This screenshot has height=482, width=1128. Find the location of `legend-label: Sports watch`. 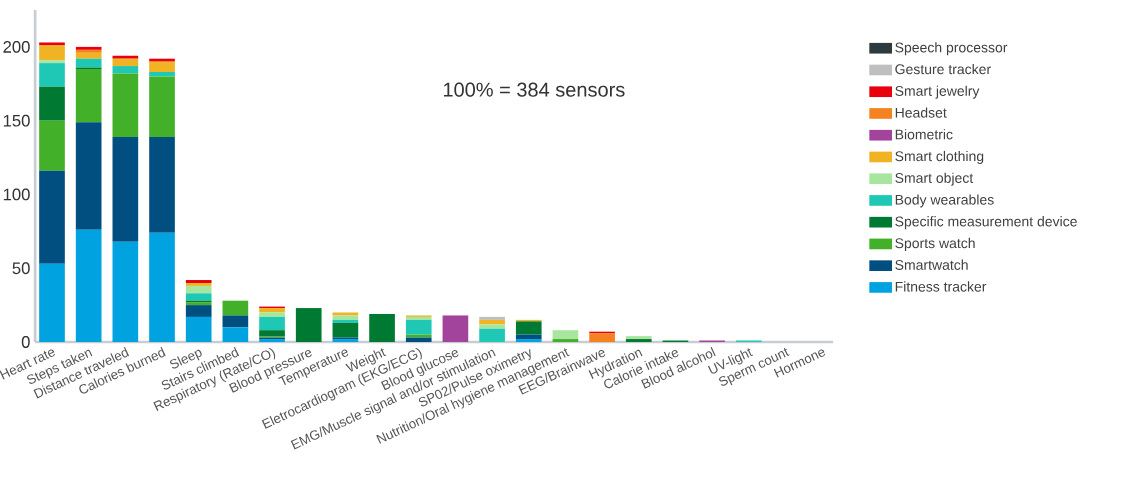

legend-label: Sports watch is located at coordinates (935, 244).